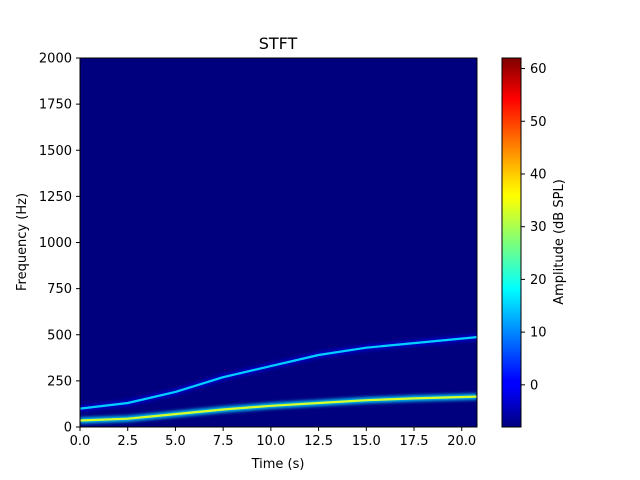  Describe the element at coordinates (68, 428) in the screenshot. I see `y-tick-label: 0` at that location.